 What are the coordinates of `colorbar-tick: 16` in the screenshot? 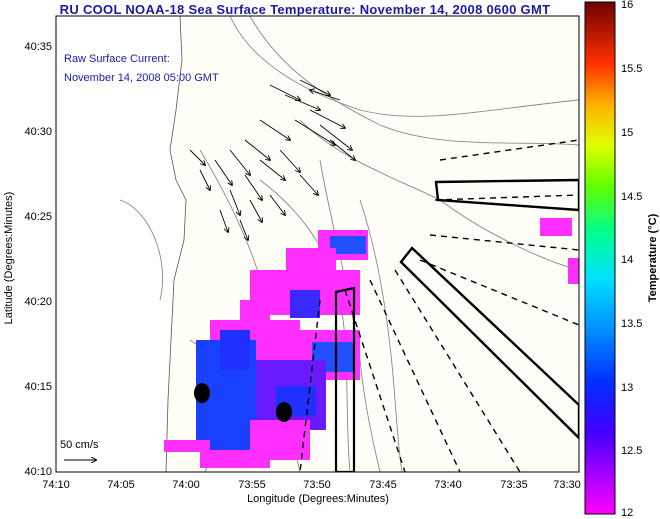 It's located at (627, 5).